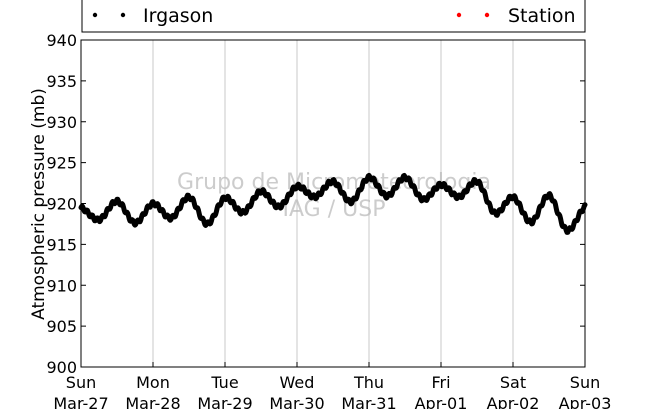 This screenshot has width=650, height=409. What do you see at coordinates (368, 401) in the screenshot?
I see `x-tick-label-date: Mar-31` at bounding box center [368, 401].